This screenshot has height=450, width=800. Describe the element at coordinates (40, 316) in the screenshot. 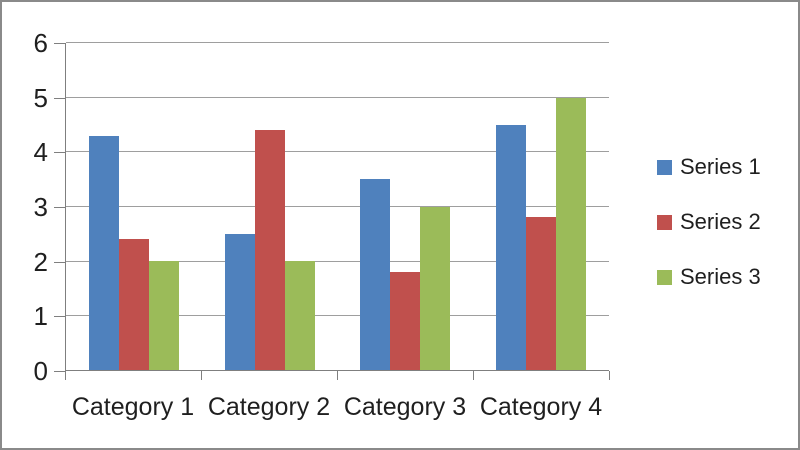

I see `y-axis-label-1: 1` at that location.